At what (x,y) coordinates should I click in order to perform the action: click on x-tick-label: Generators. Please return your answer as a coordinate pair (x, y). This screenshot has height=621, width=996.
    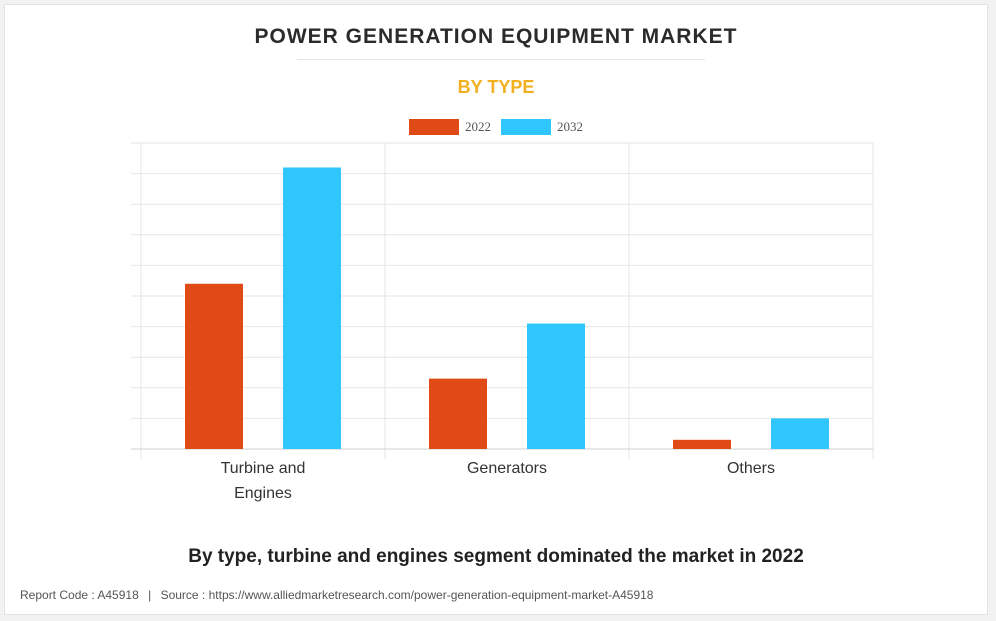
    Looking at the image, I should click on (507, 468).